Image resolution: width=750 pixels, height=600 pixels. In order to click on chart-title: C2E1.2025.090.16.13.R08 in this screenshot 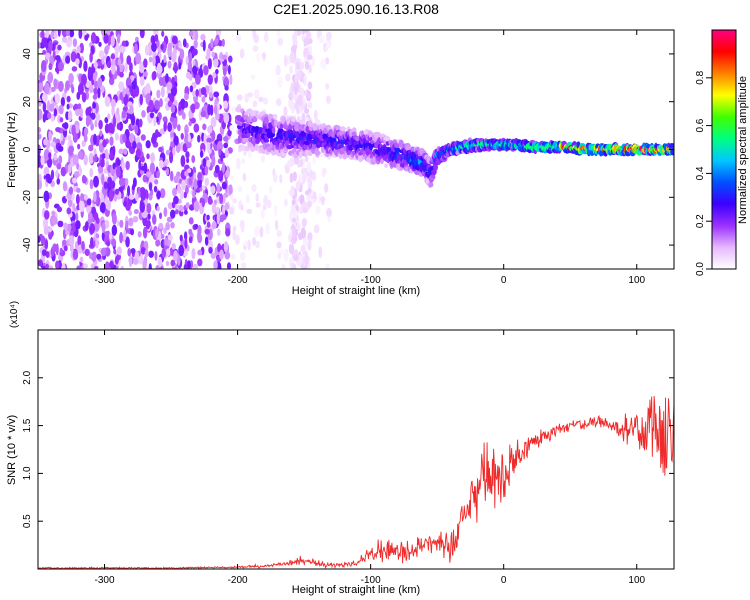, I will do `click(356, 9)`.